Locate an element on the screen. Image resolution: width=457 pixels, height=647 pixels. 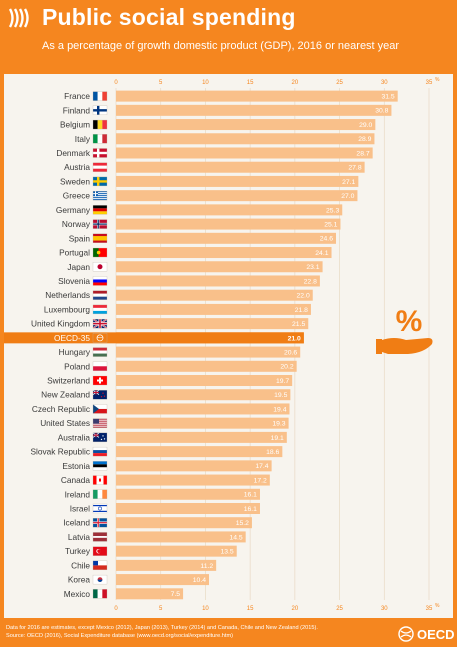
value-label: 19.3 is located at coordinates (278, 424).